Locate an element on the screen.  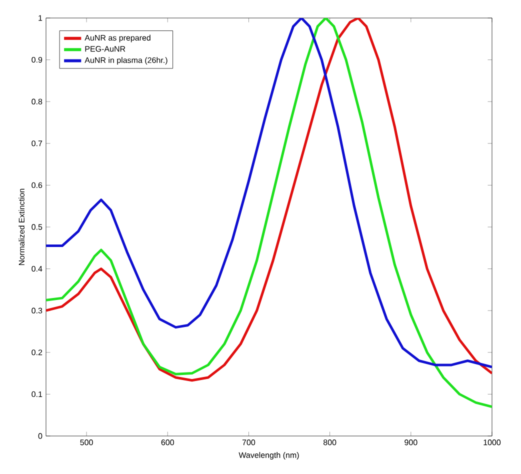
x-tick-label: 900 is located at coordinates (411, 443).